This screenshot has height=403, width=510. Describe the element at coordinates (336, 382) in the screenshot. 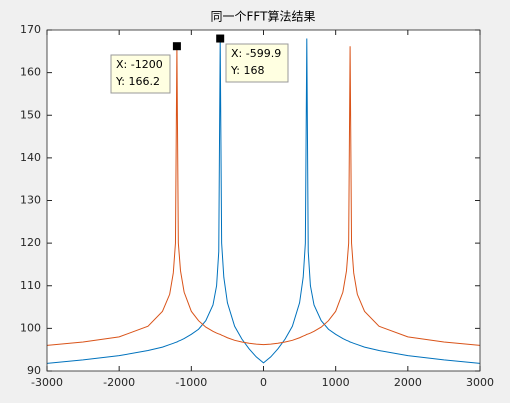

I see `x-tick-label: 1000` at that location.